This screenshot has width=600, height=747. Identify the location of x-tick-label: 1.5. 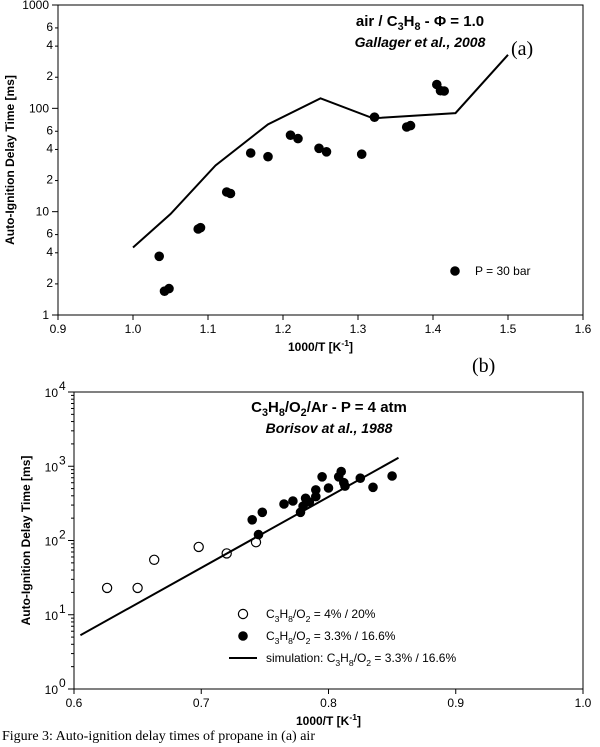
(508, 329).